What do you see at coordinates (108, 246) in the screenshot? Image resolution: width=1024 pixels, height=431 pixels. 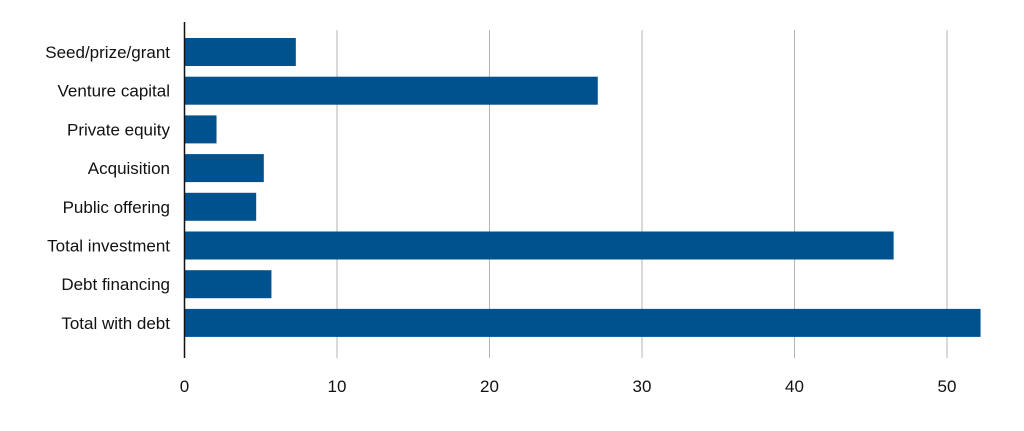 I see `y-category-label: Total investment` at bounding box center [108, 246].